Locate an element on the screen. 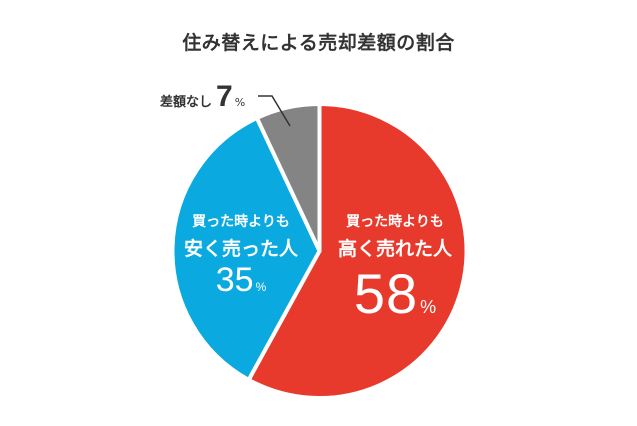  slice-label-no-difference: 差額なし 7% is located at coordinates (203, 96).